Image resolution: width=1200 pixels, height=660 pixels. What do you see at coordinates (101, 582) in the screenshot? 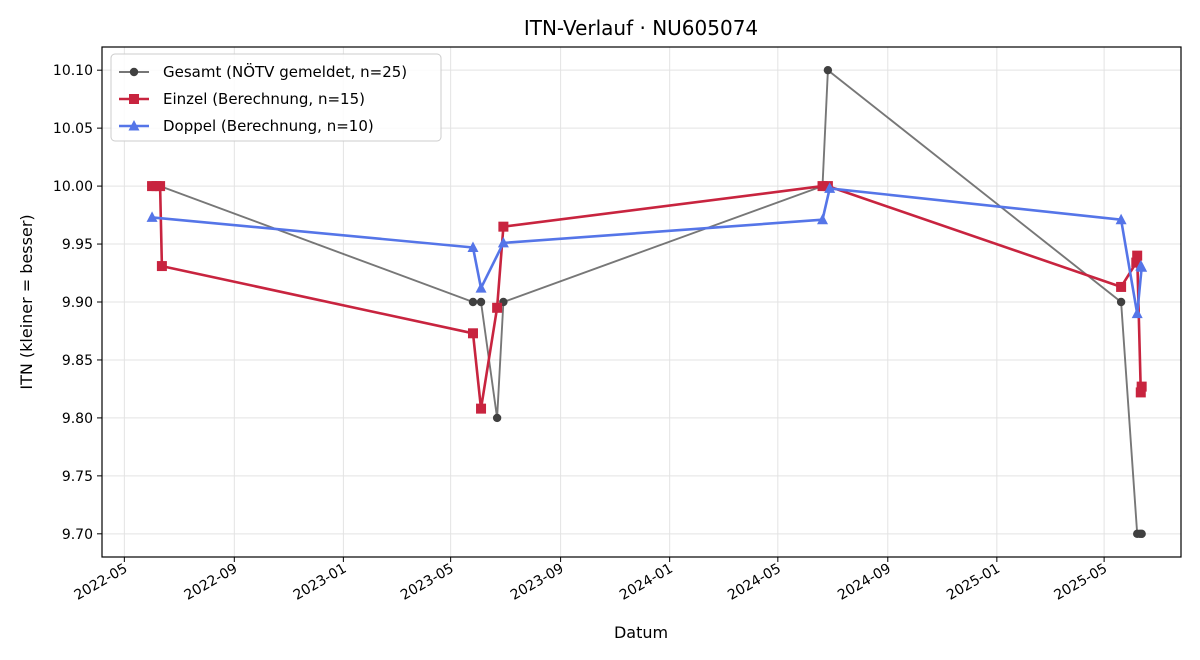
I see `x-tick-label: 2022-05` at bounding box center [101, 582].